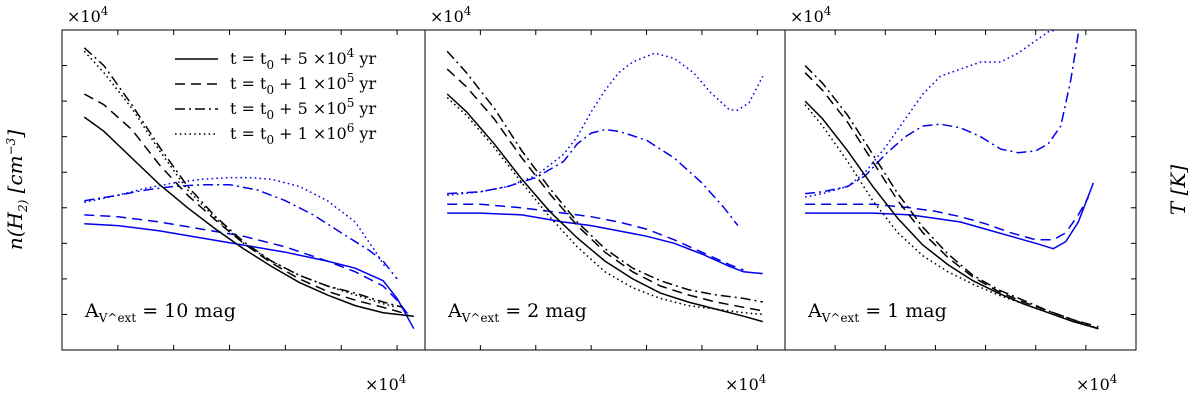  What do you see at coordinates (517, 312) in the screenshot?
I see `panel-annotation: AV^ext = 2 mag` at bounding box center [517, 312].